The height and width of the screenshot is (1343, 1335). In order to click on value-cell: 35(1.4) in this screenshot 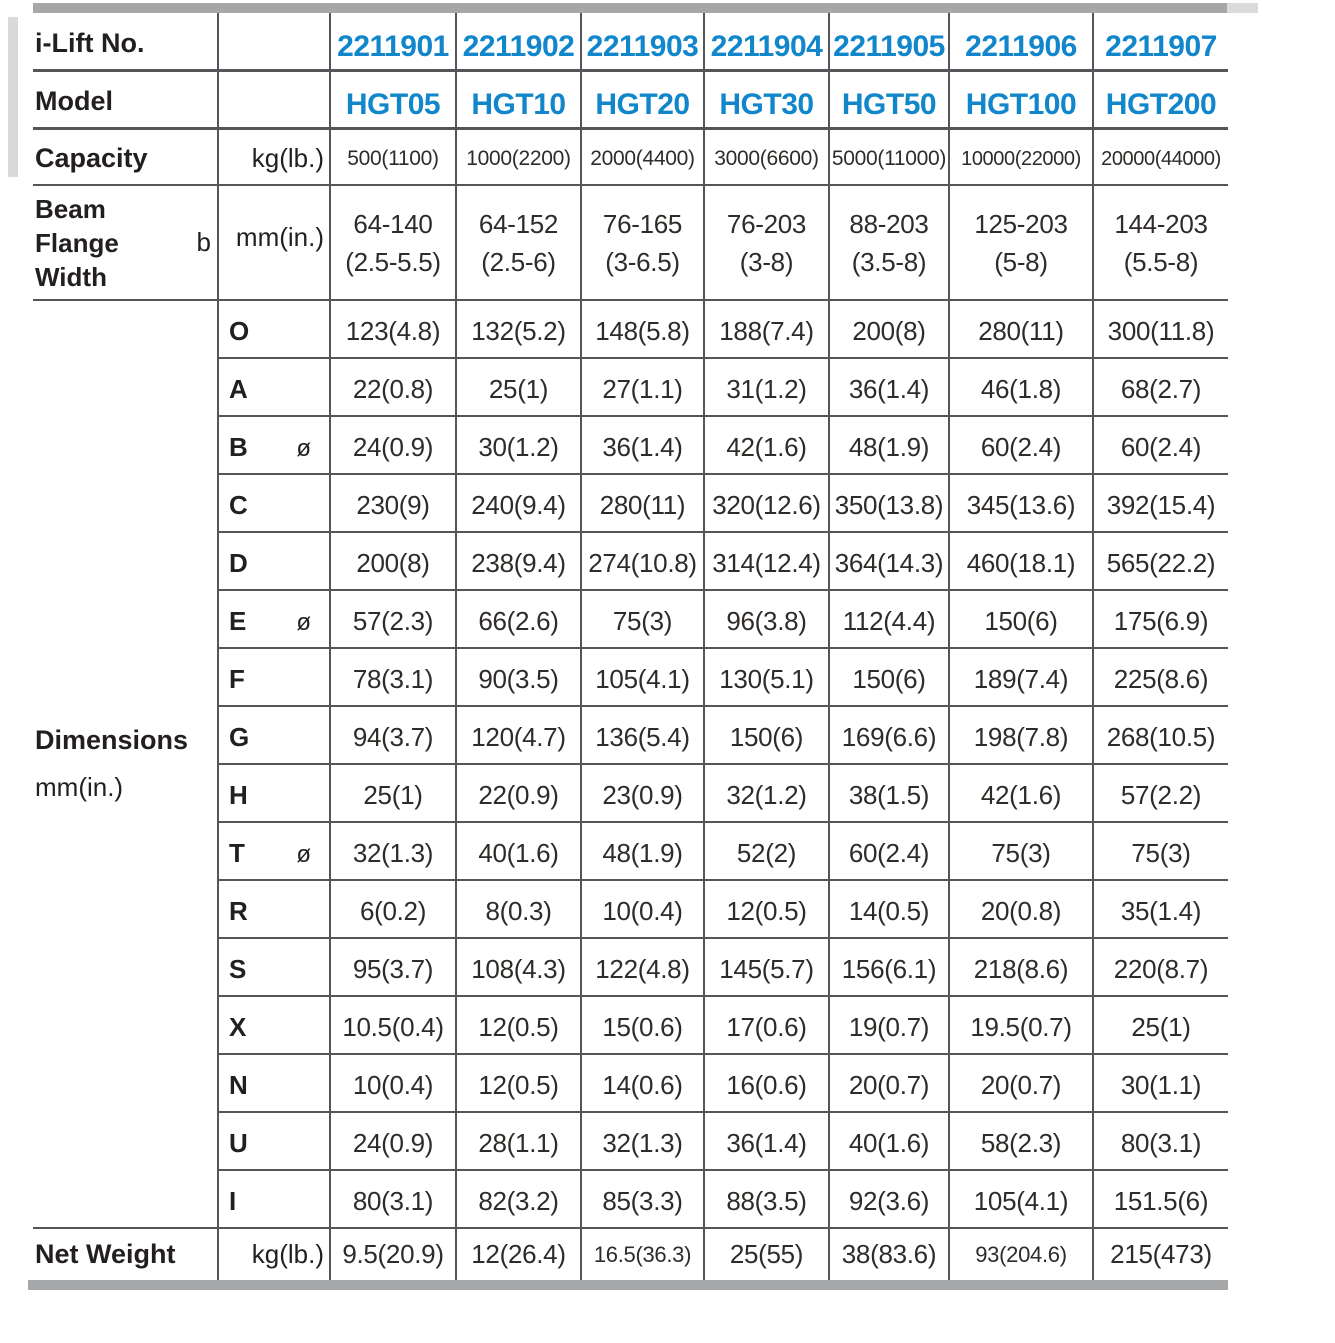, I will do `click(1160, 909)`.